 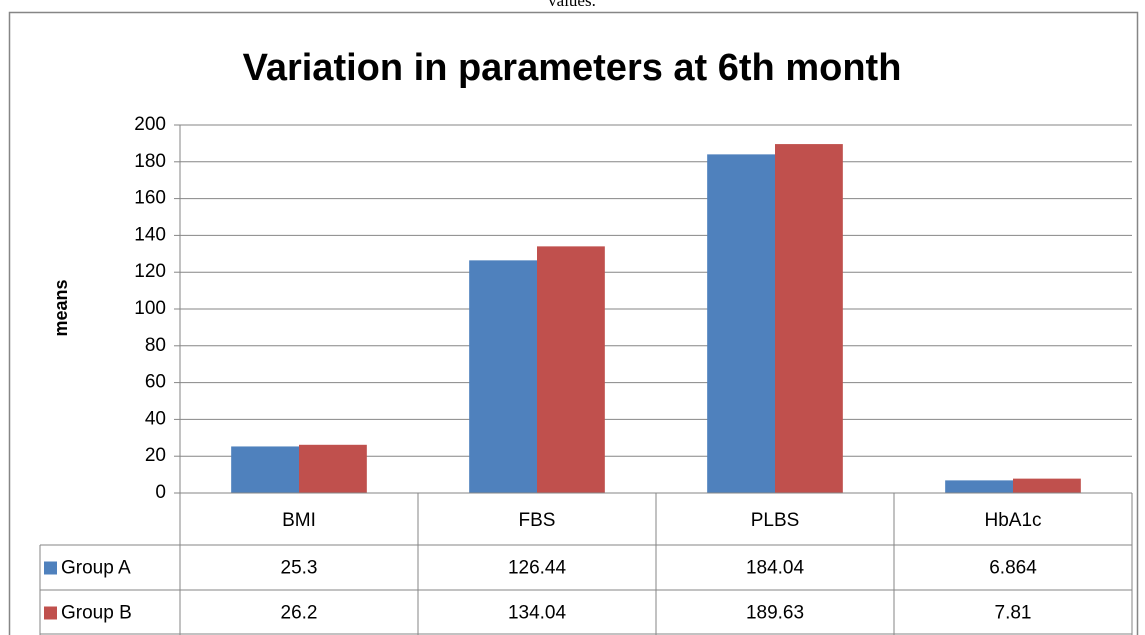 What do you see at coordinates (150, 198) in the screenshot?
I see `y-tick-label: 160` at bounding box center [150, 198].